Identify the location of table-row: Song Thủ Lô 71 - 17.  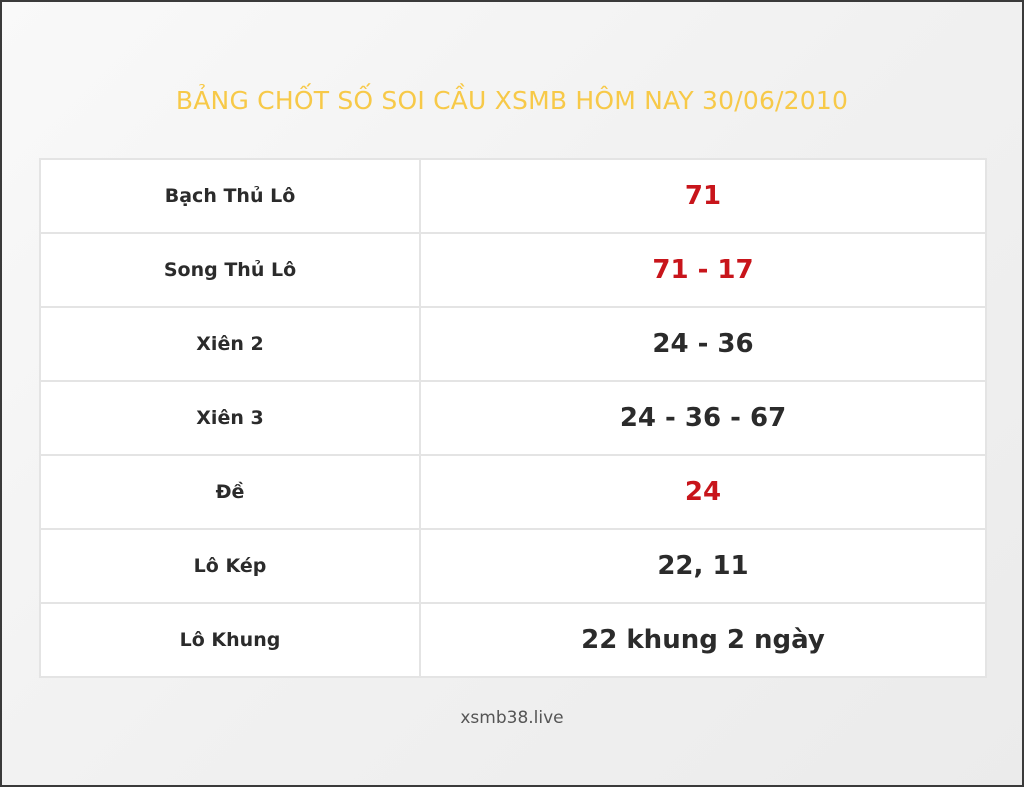
(513, 270).